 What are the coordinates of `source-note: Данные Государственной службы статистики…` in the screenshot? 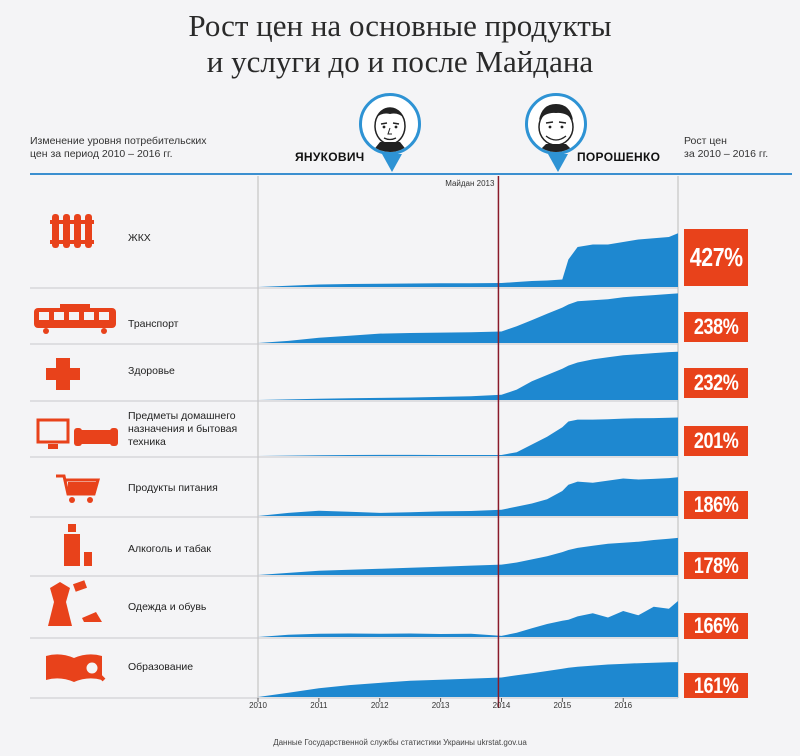 It's located at (400, 742).